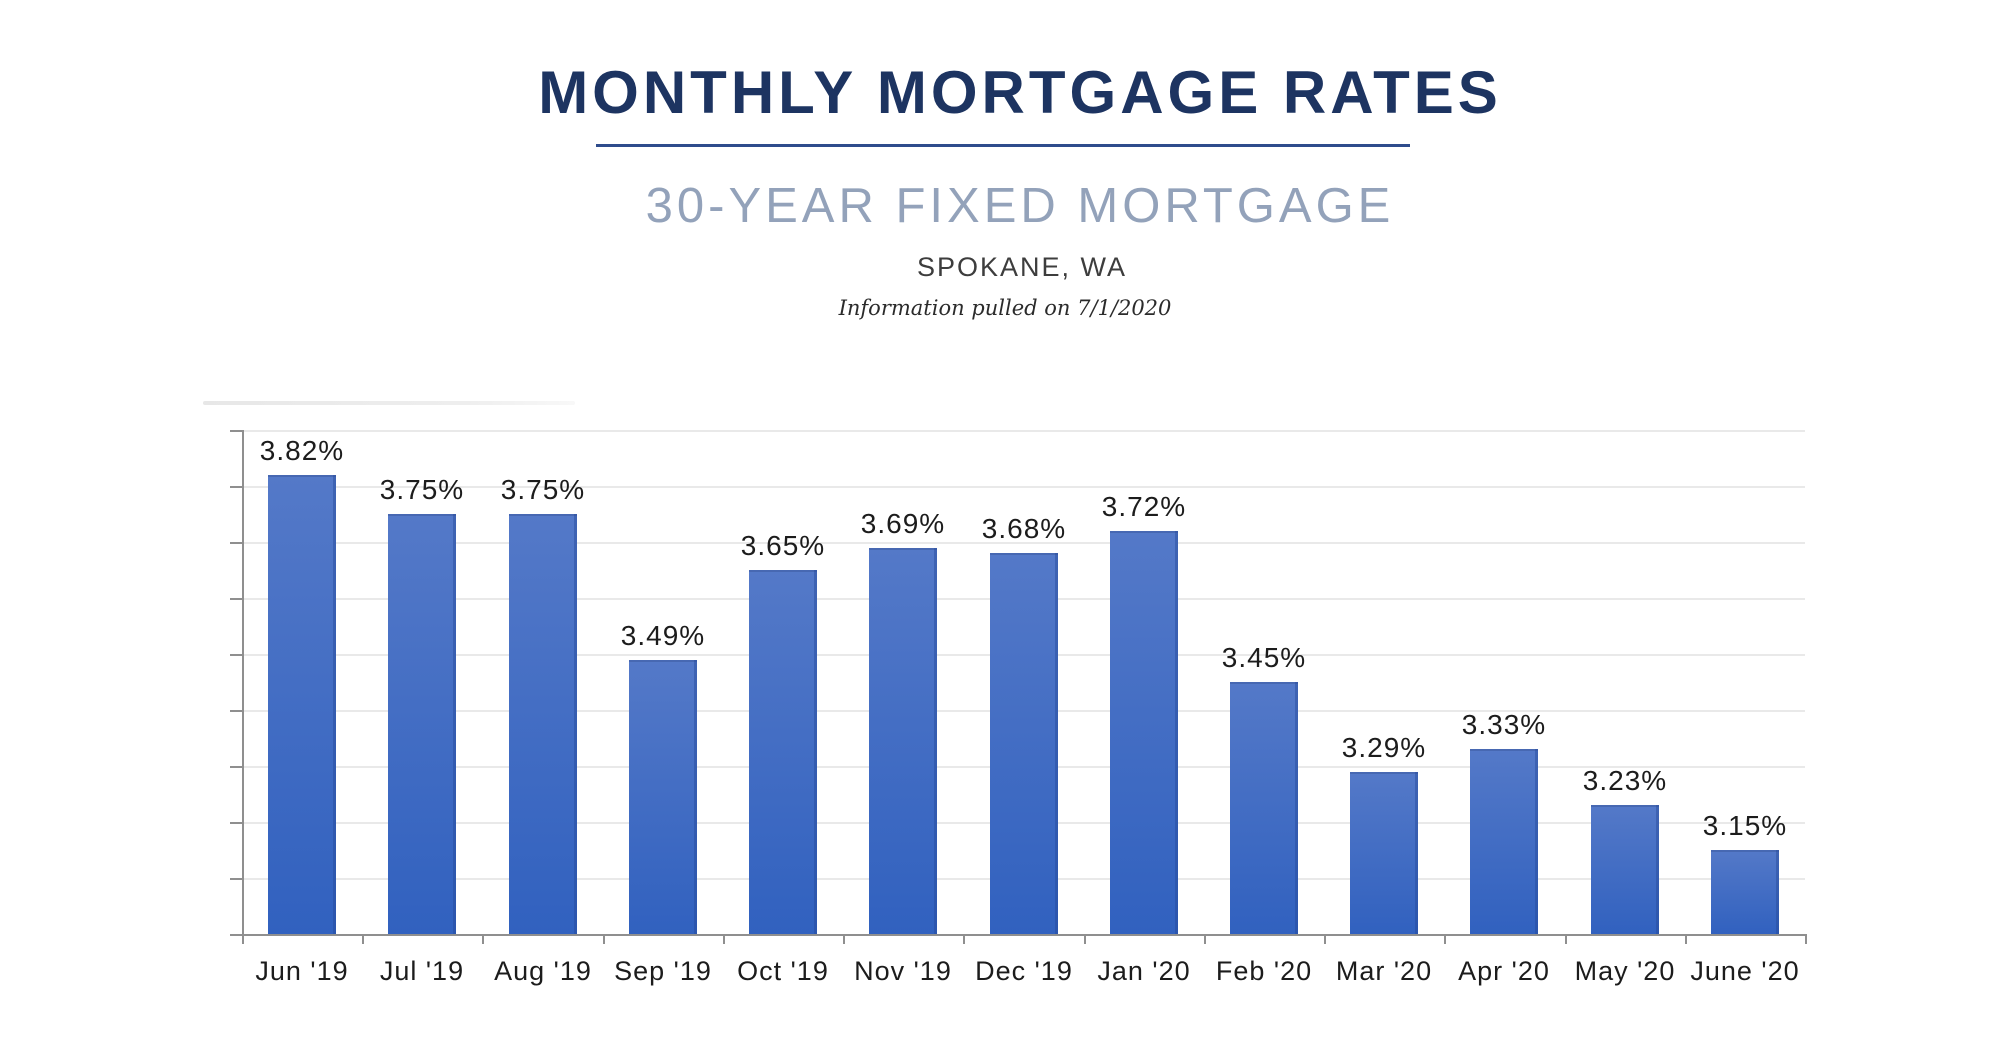 The width and height of the screenshot is (2000, 1045). What do you see at coordinates (1745, 971) in the screenshot?
I see `x-axis-label: June '20` at bounding box center [1745, 971].